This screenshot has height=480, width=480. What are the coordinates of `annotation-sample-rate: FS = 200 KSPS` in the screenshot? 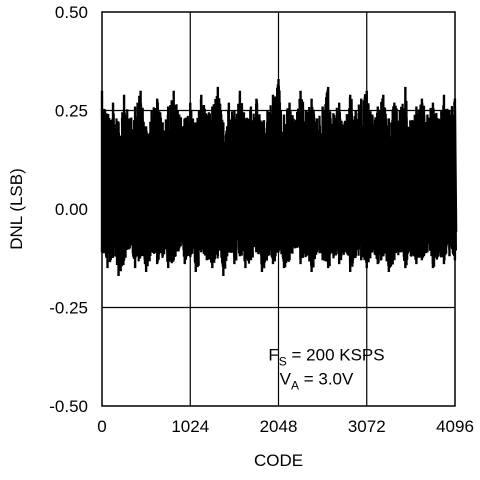 It's located at (326, 357).